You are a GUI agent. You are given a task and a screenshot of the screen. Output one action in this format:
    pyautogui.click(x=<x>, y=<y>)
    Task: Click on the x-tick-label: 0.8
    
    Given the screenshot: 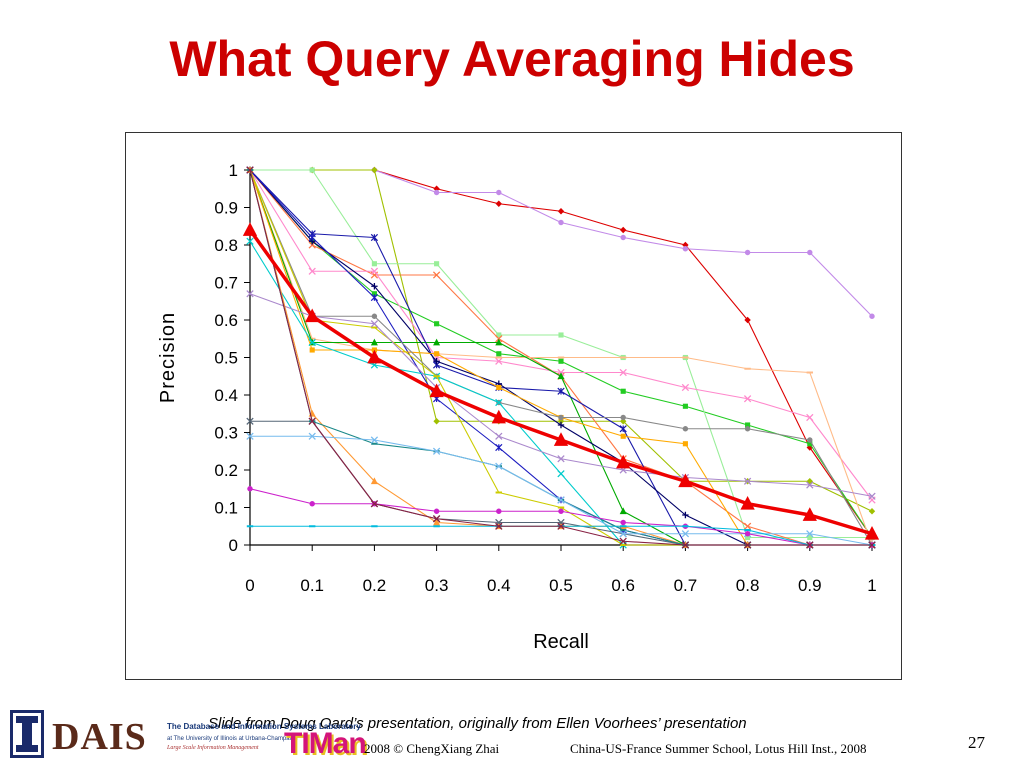 What is the action you would take?
    pyautogui.click(x=748, y=585)
    